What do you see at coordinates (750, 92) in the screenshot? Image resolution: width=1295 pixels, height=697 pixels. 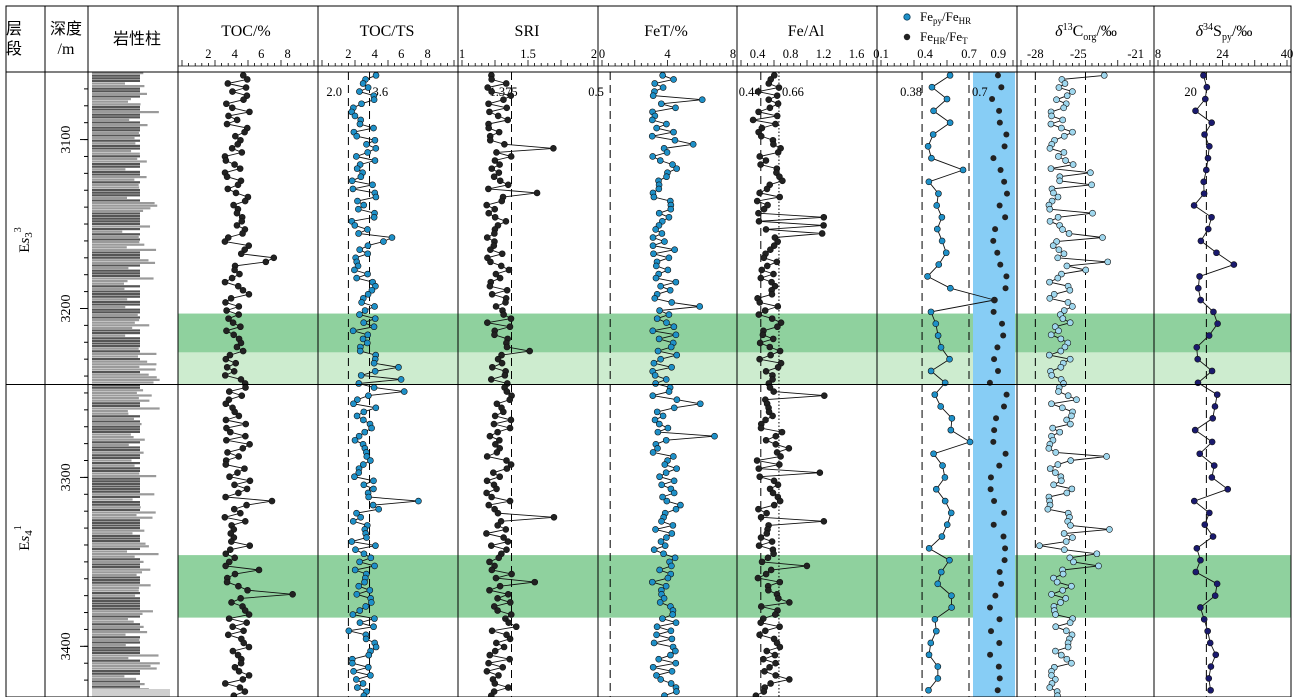 I see `reference-label: 0.44` at bounding box center [750, 92].